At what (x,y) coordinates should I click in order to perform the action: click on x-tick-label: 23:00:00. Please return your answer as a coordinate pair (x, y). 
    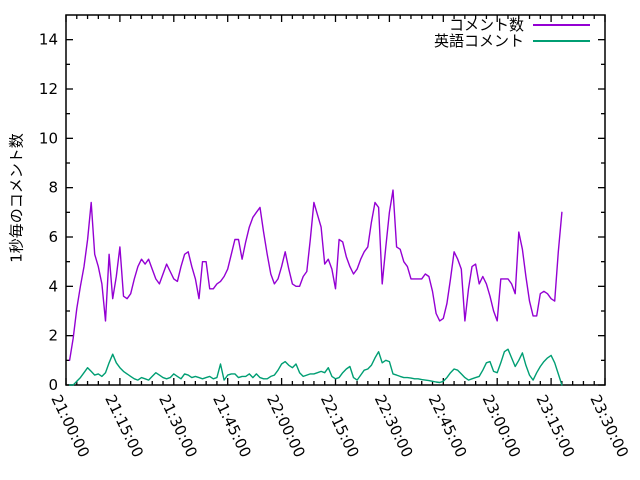
    Looking at the image, I should click on (502, 426).